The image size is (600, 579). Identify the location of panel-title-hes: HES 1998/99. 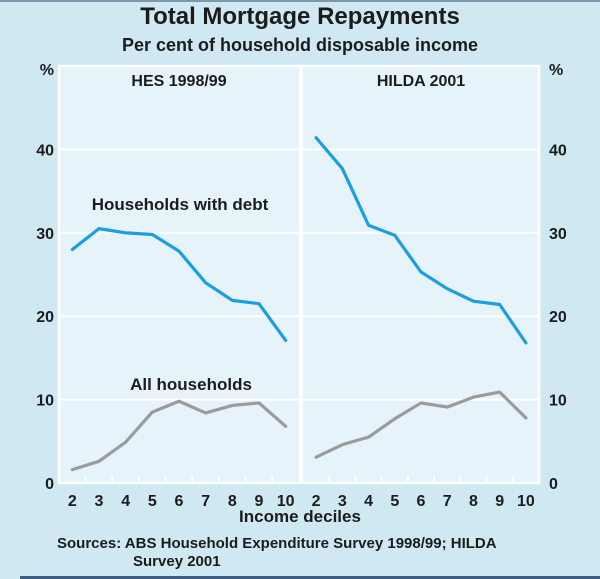
(178, 81).